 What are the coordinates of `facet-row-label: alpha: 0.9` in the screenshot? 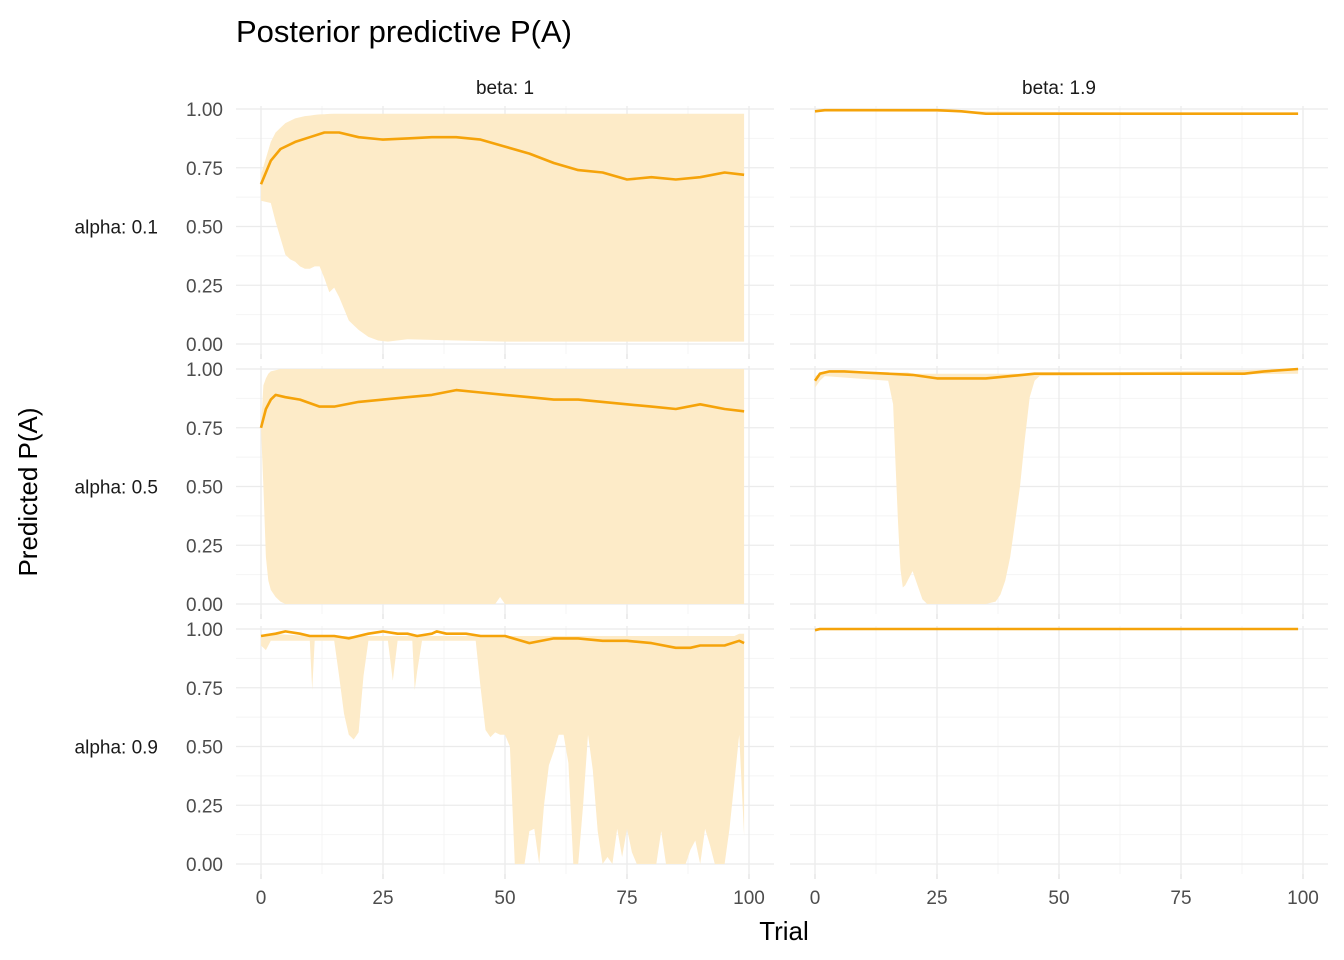 It's located at (116, 748).